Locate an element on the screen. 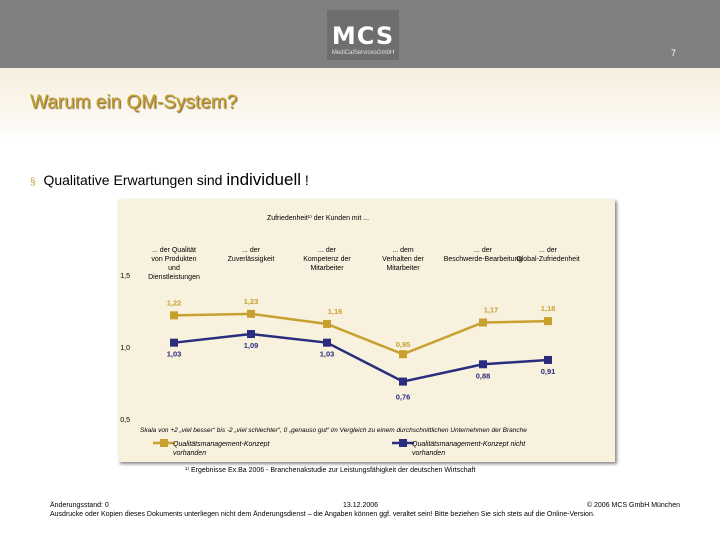  category-label: ... der Global-Zufriedenheit is located at coordinates (547, 255).